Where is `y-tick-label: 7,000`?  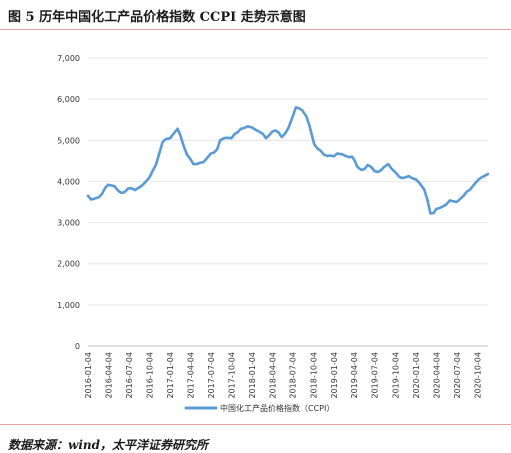
y-tick-label: 7,000 is located at coordinates (68, 58).